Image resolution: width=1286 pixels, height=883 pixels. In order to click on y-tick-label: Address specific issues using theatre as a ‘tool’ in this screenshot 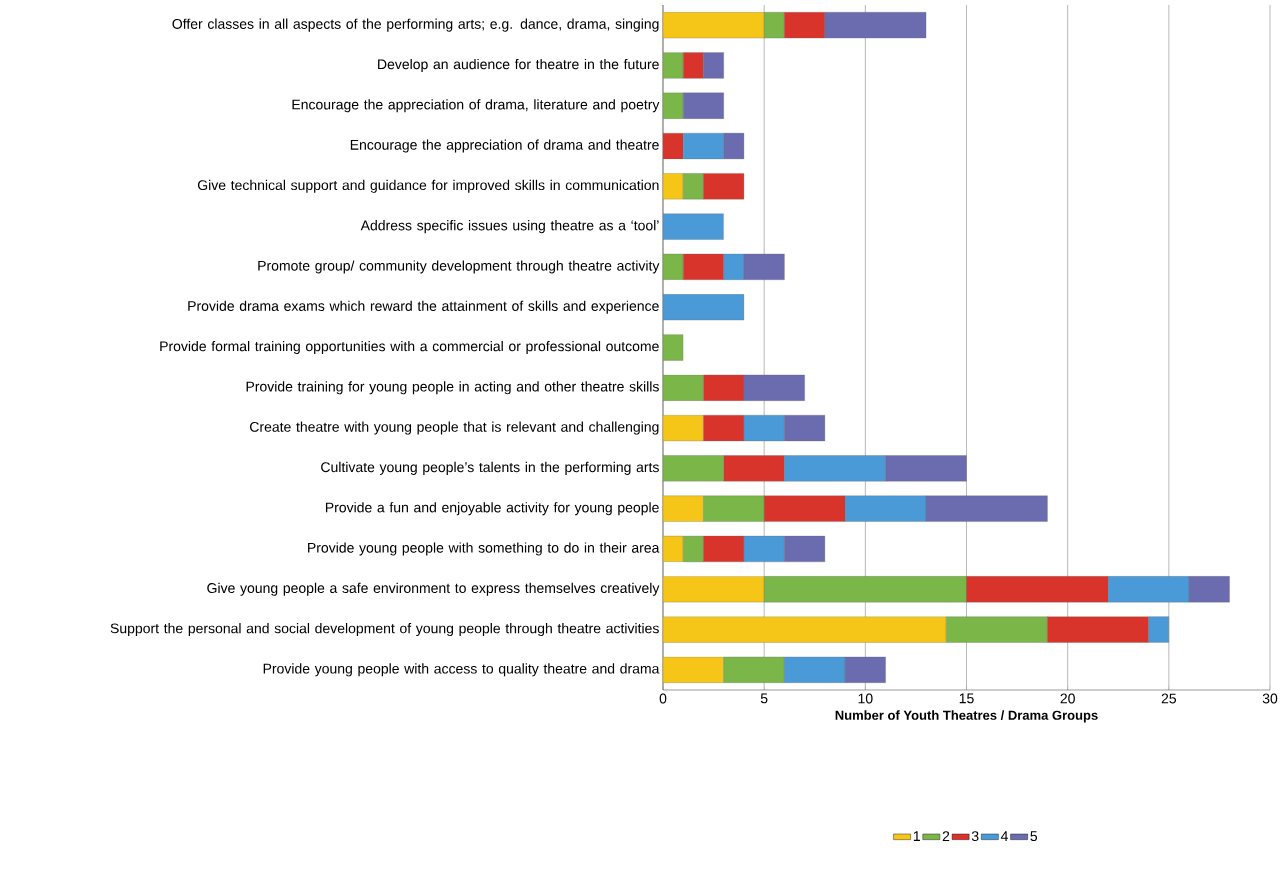, I will do `click(509, 227)`.